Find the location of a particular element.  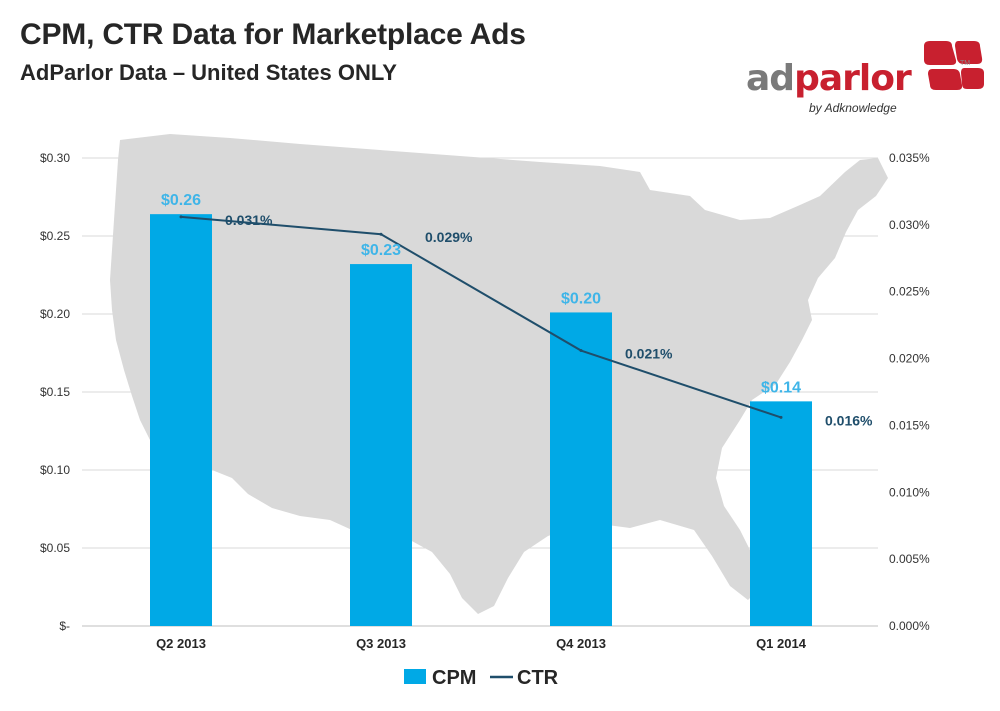

adparlor-logo: adparlor TM by Adknowledge is located at coordinates (866, 78).